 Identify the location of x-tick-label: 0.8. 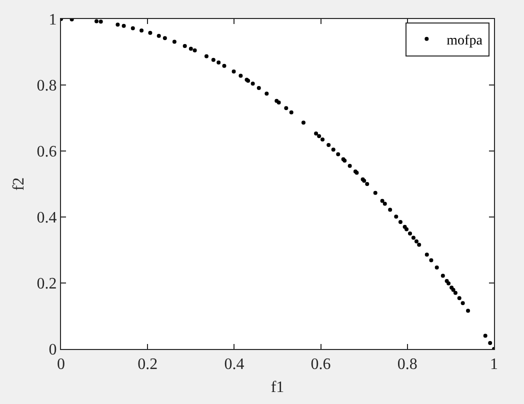
(407, 365).